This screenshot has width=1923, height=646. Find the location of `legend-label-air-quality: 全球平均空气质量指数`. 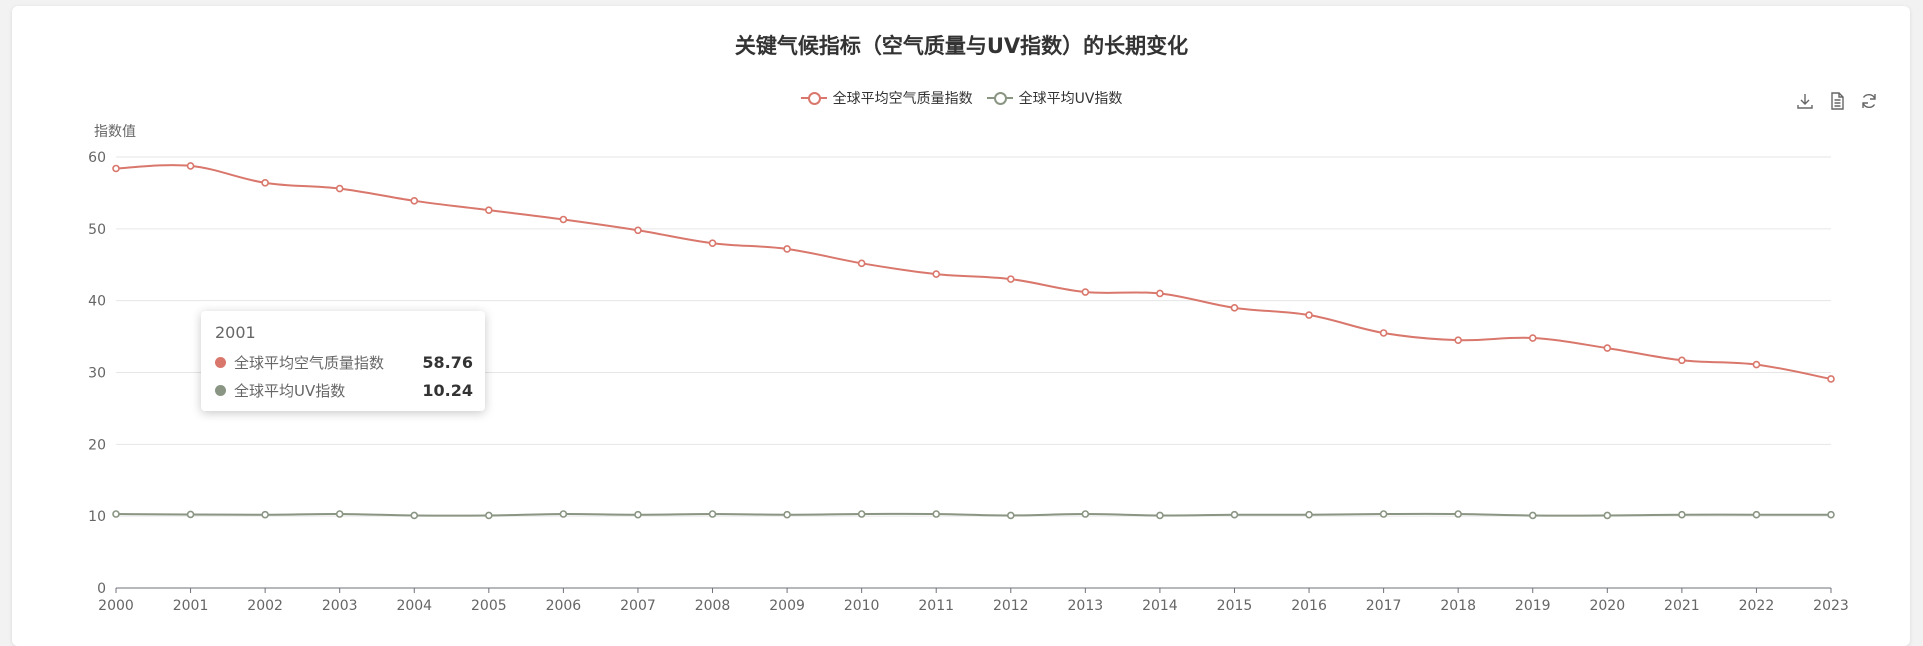

legend-label-air-quality: 全球平均空气质量指数 is located at coordinates (902, 99).